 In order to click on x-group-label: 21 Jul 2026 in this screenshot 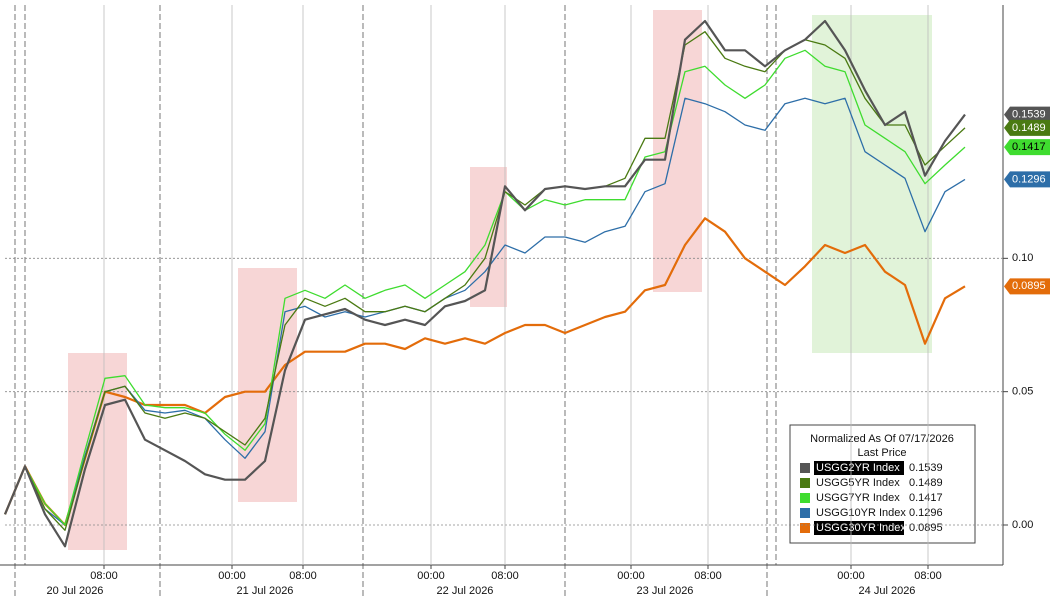, I will do `click(265, 591)`.